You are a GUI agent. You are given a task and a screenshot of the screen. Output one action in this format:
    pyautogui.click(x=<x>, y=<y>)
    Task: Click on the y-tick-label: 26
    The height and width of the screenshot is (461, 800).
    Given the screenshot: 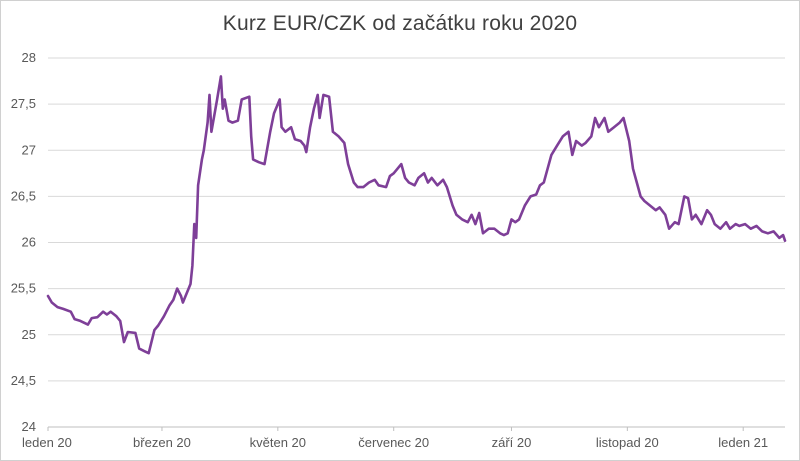 What is the action you would take?
    pyautogui.click(x=29, y=242)
    